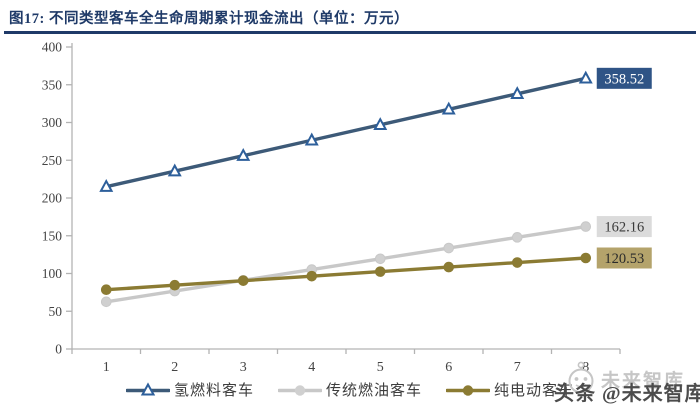 This screenshot has width=700, height=414. What do you see at coordinates (311, 367) in the screenshot?
I see `x-tick-label: 4` at bounding box center [311, 367].